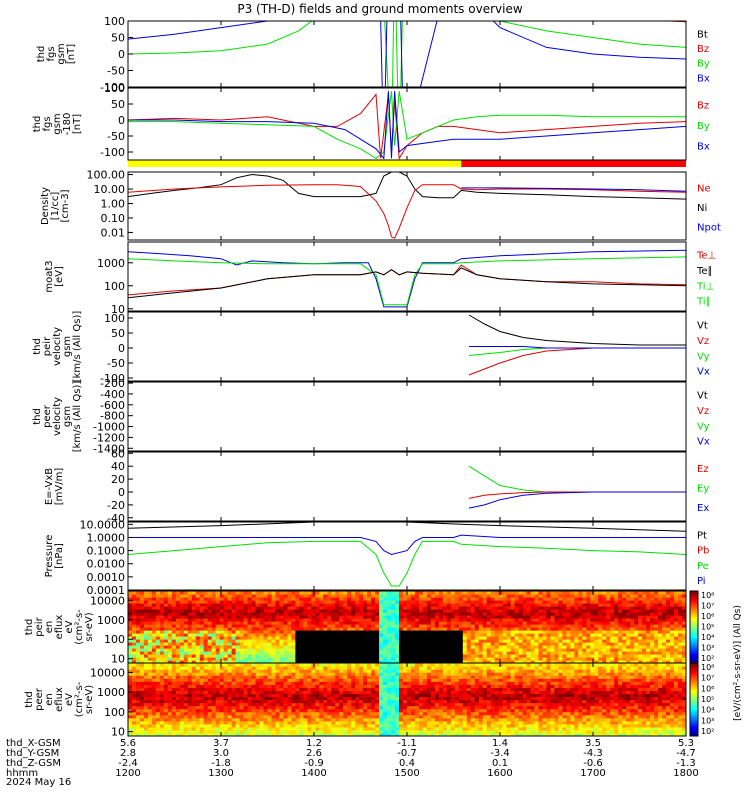  What do you see at coordinates (703, 442) in the screenshot?
I see `legend-Vx: Vx` at bounding box center [703, 442].